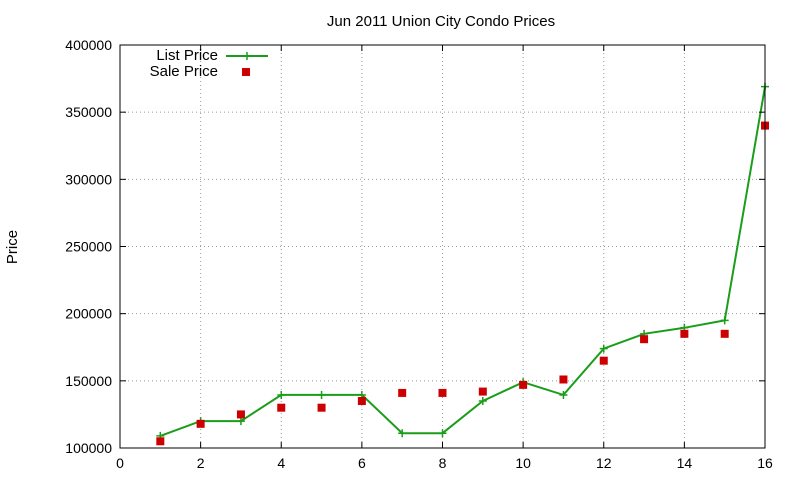  I want to click on y-tick-label: 350000, so click(88, 112).